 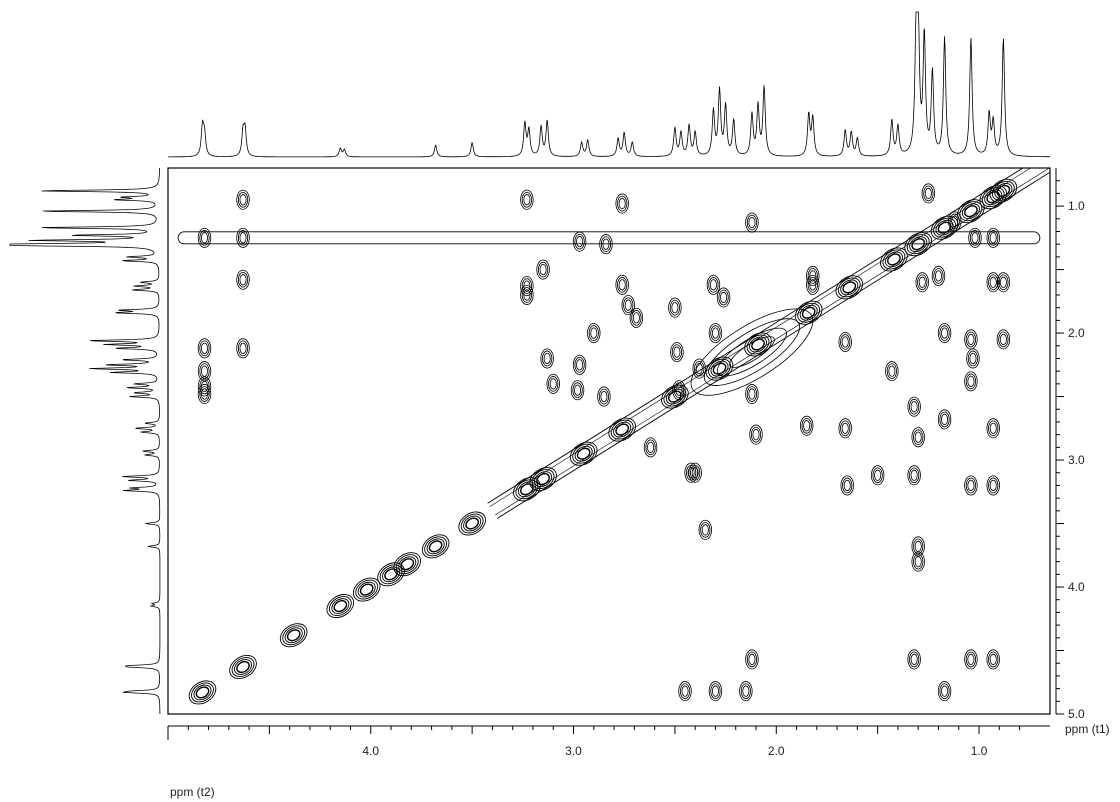 I want to click on broad-peak-contour, so click(x=751, y=352).